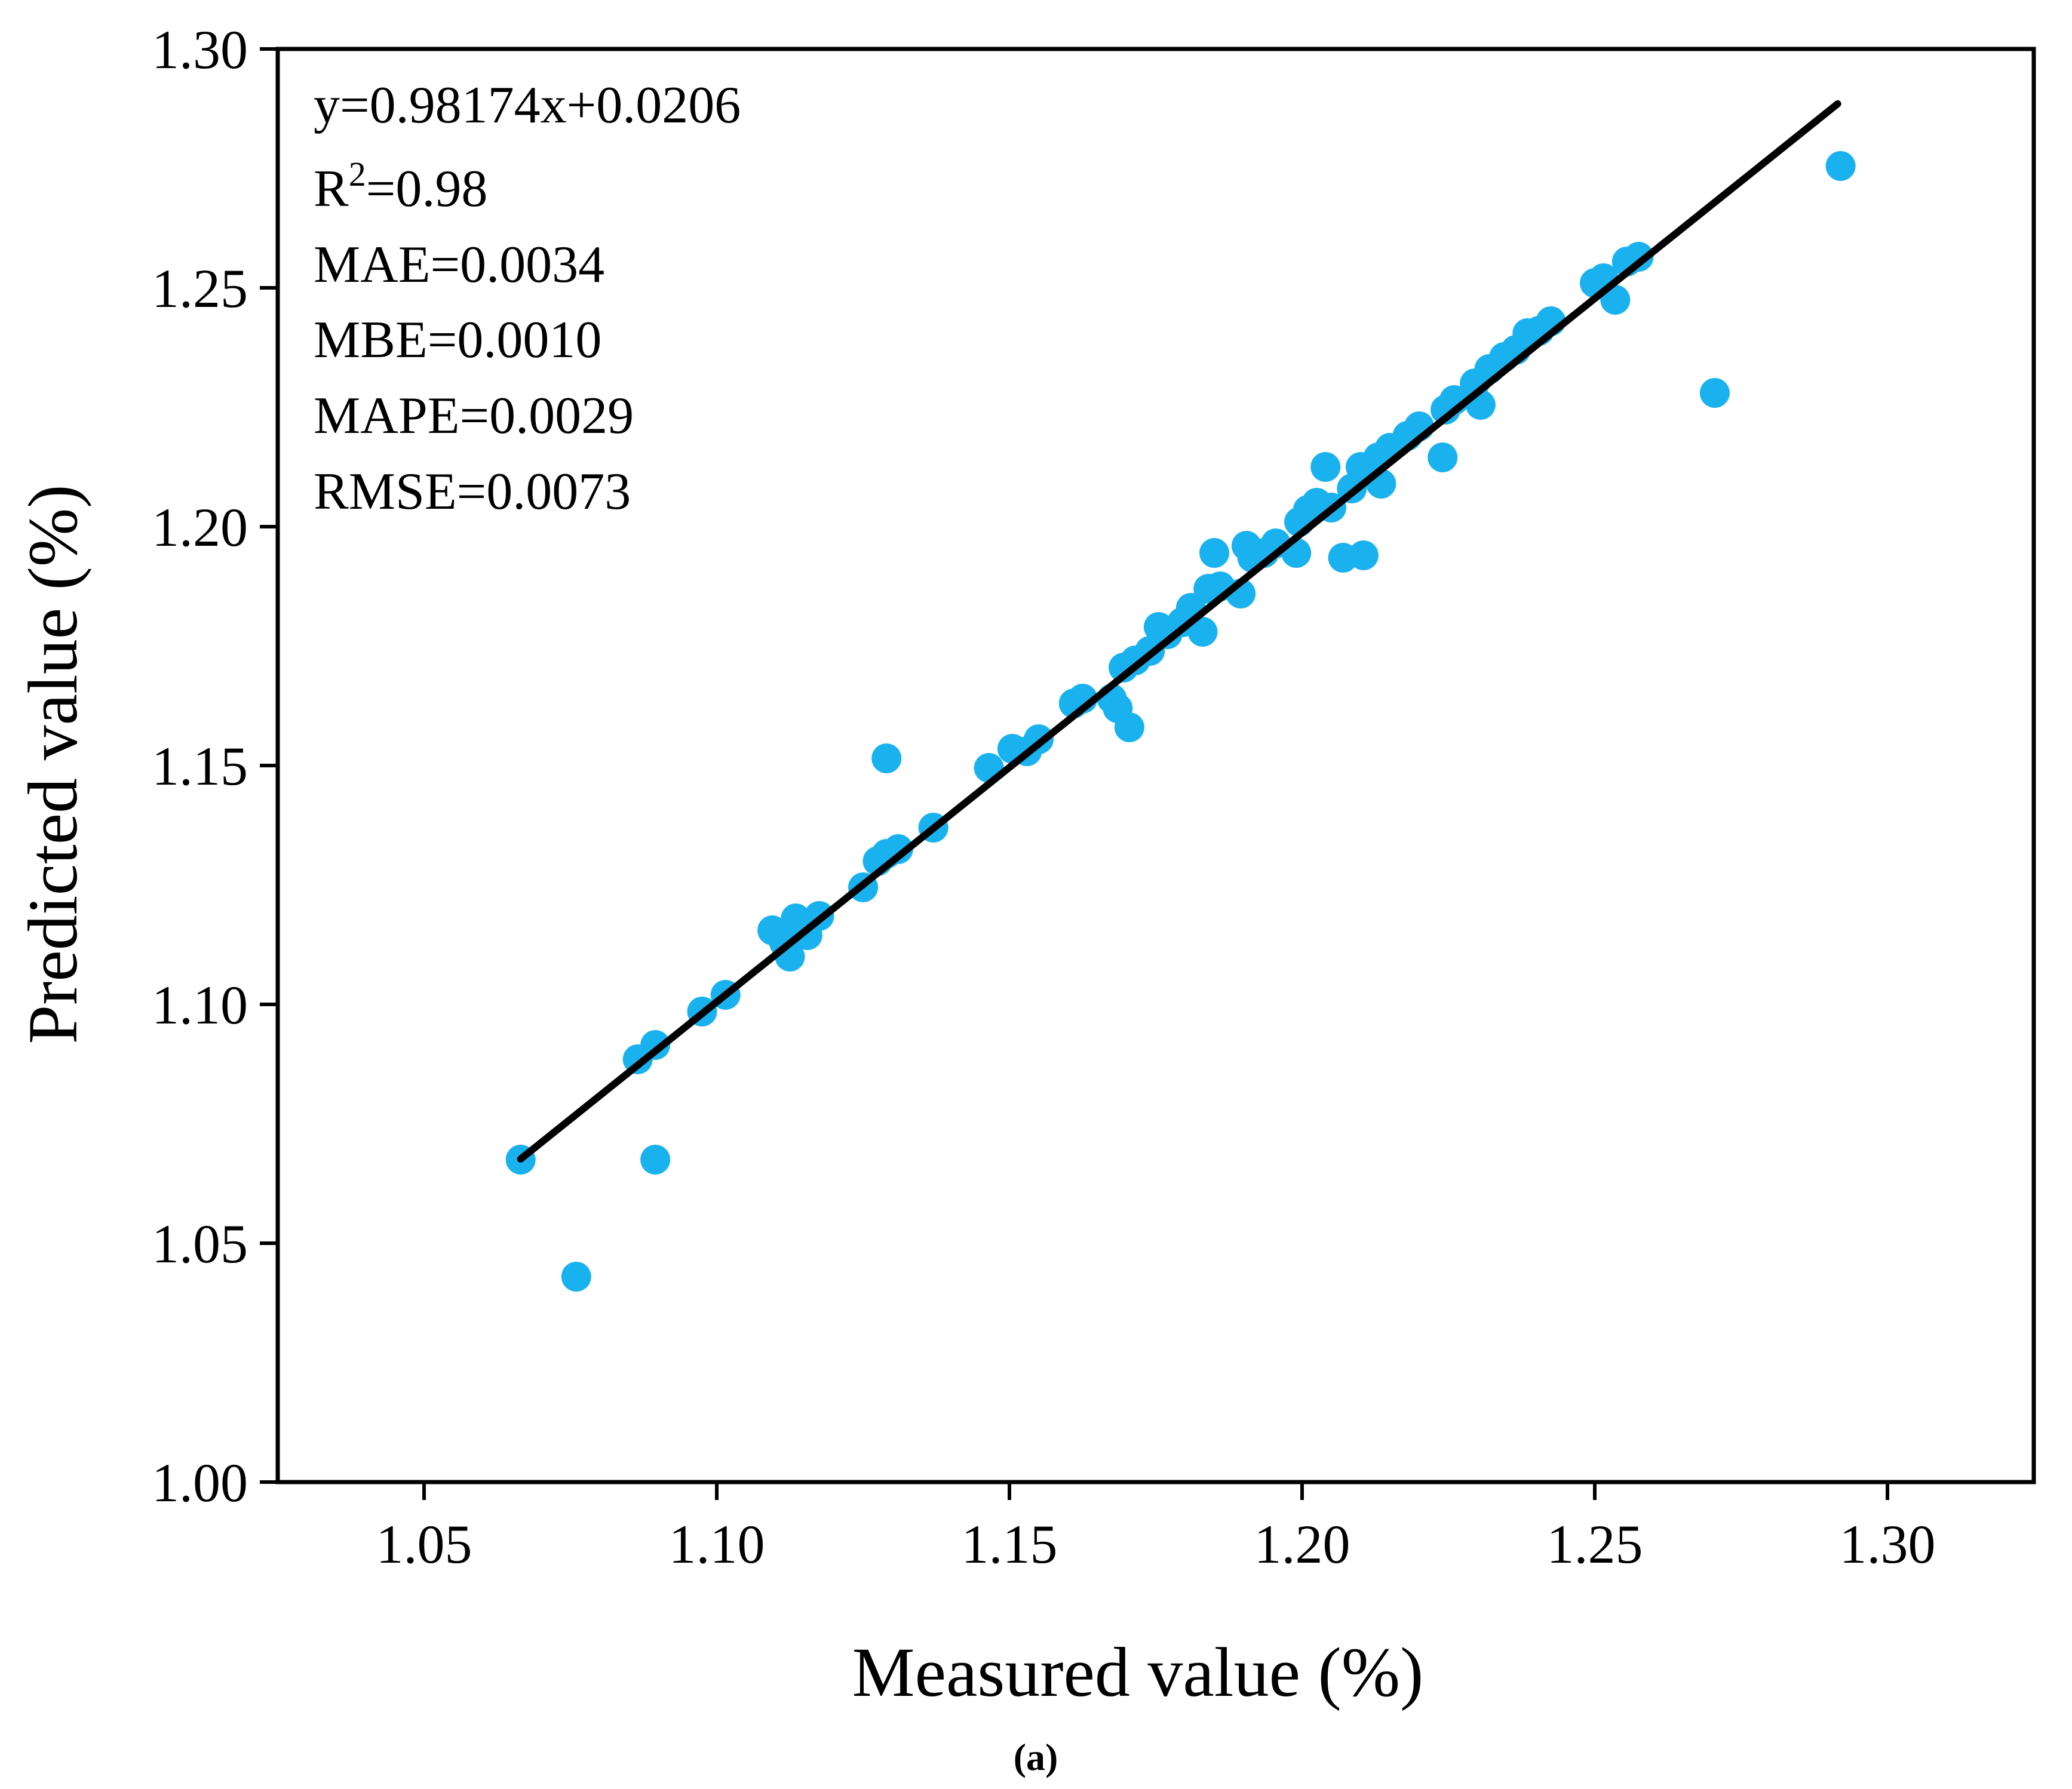 The height and width of the screenshot is (1789, 2072). I want to click on x-tick-label: 1.20, so click(1302, 1544).